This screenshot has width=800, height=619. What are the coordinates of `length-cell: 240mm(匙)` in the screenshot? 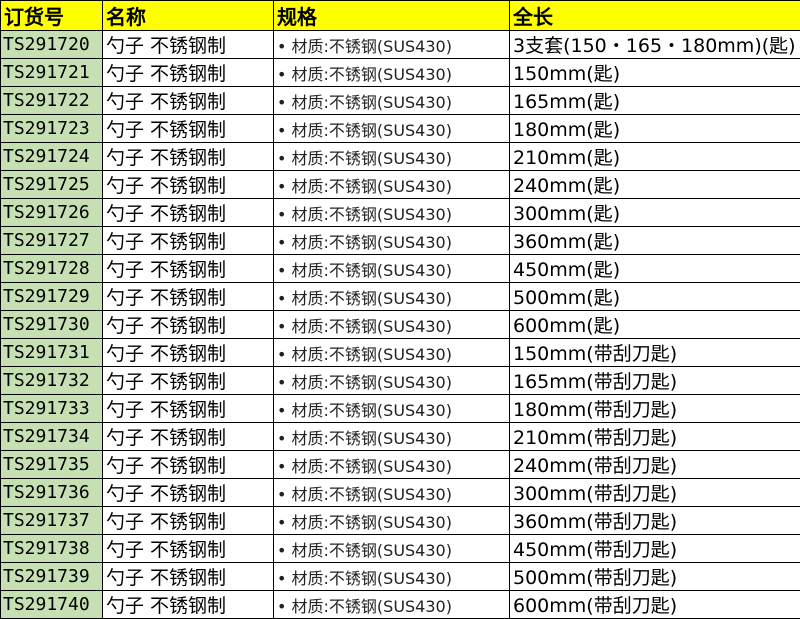 It's located at (655, 185).